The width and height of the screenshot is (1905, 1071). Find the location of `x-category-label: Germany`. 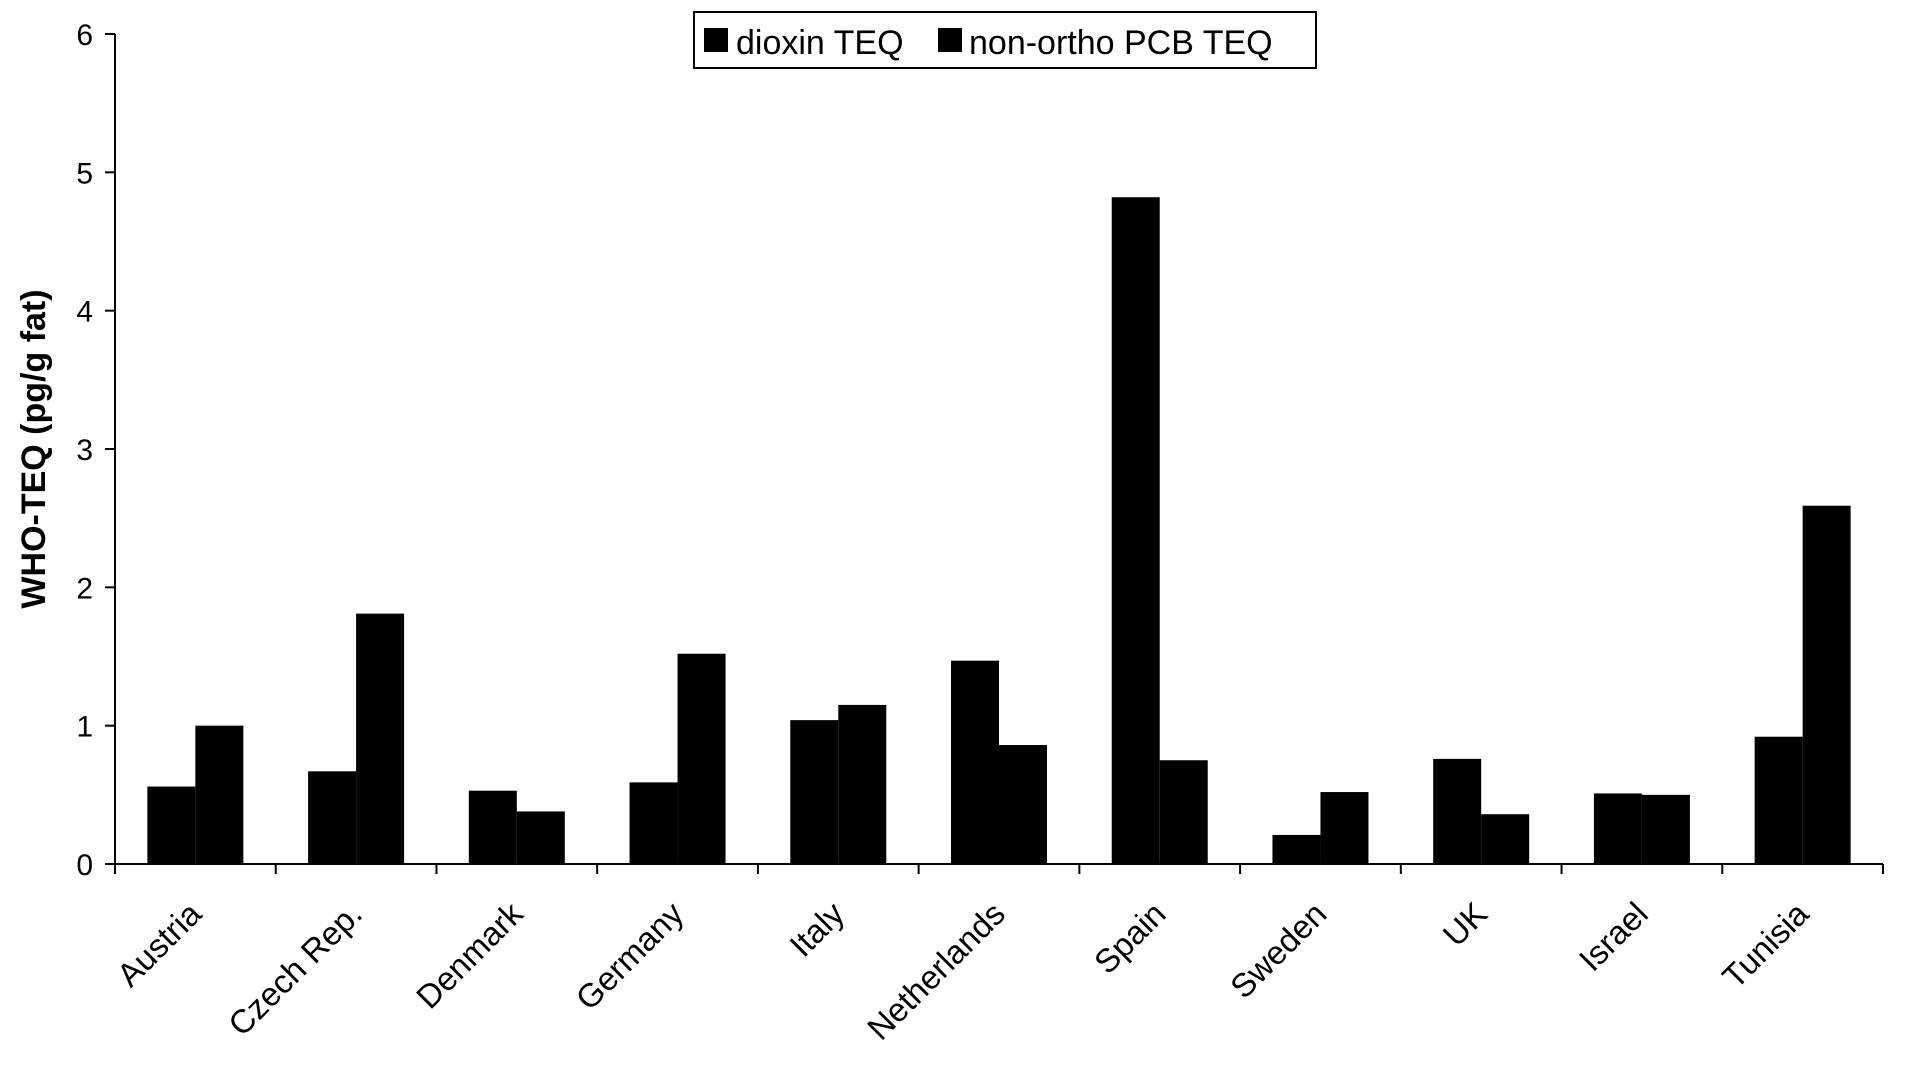

x-category-label: Germany is located at coordinates (629, 955).